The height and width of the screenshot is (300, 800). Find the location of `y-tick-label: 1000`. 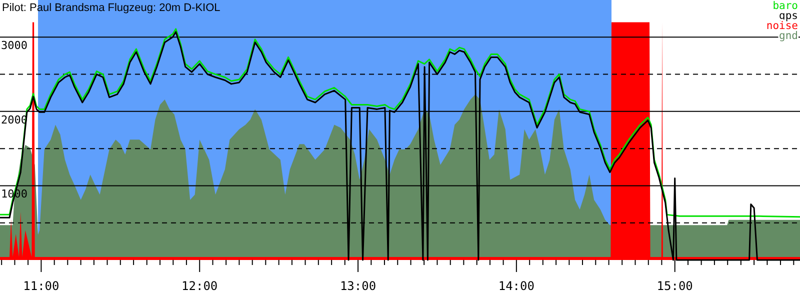

y-tick-label: 1000 is located at coordinates (14, 194).